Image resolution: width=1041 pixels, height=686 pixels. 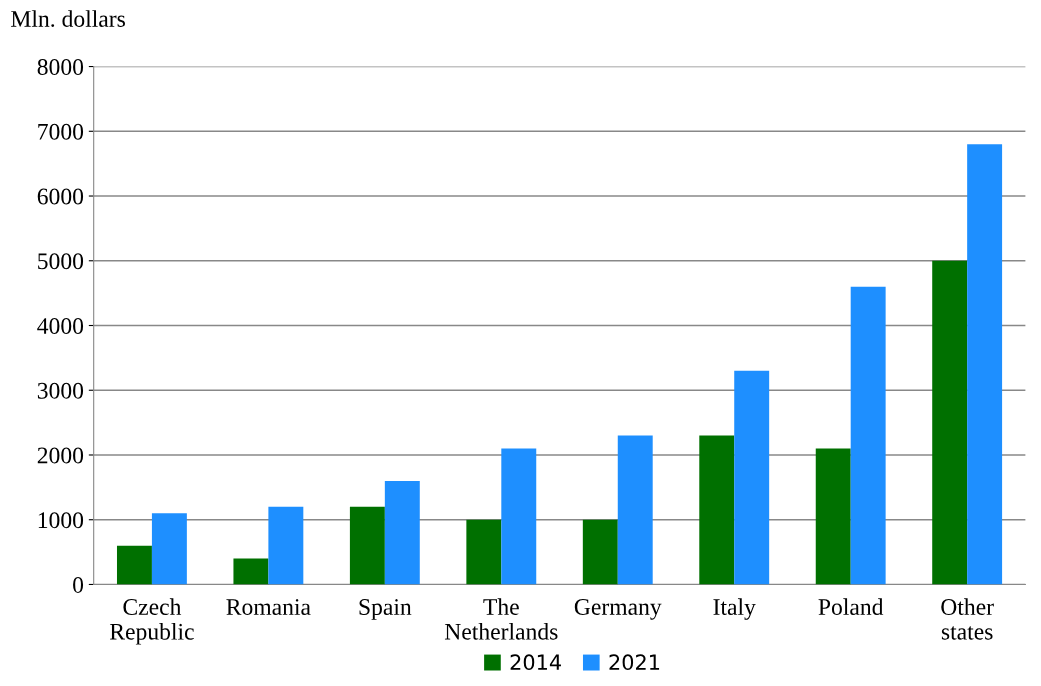 I want to click on x-tick-label: Romania, so click(x=268, y=607).